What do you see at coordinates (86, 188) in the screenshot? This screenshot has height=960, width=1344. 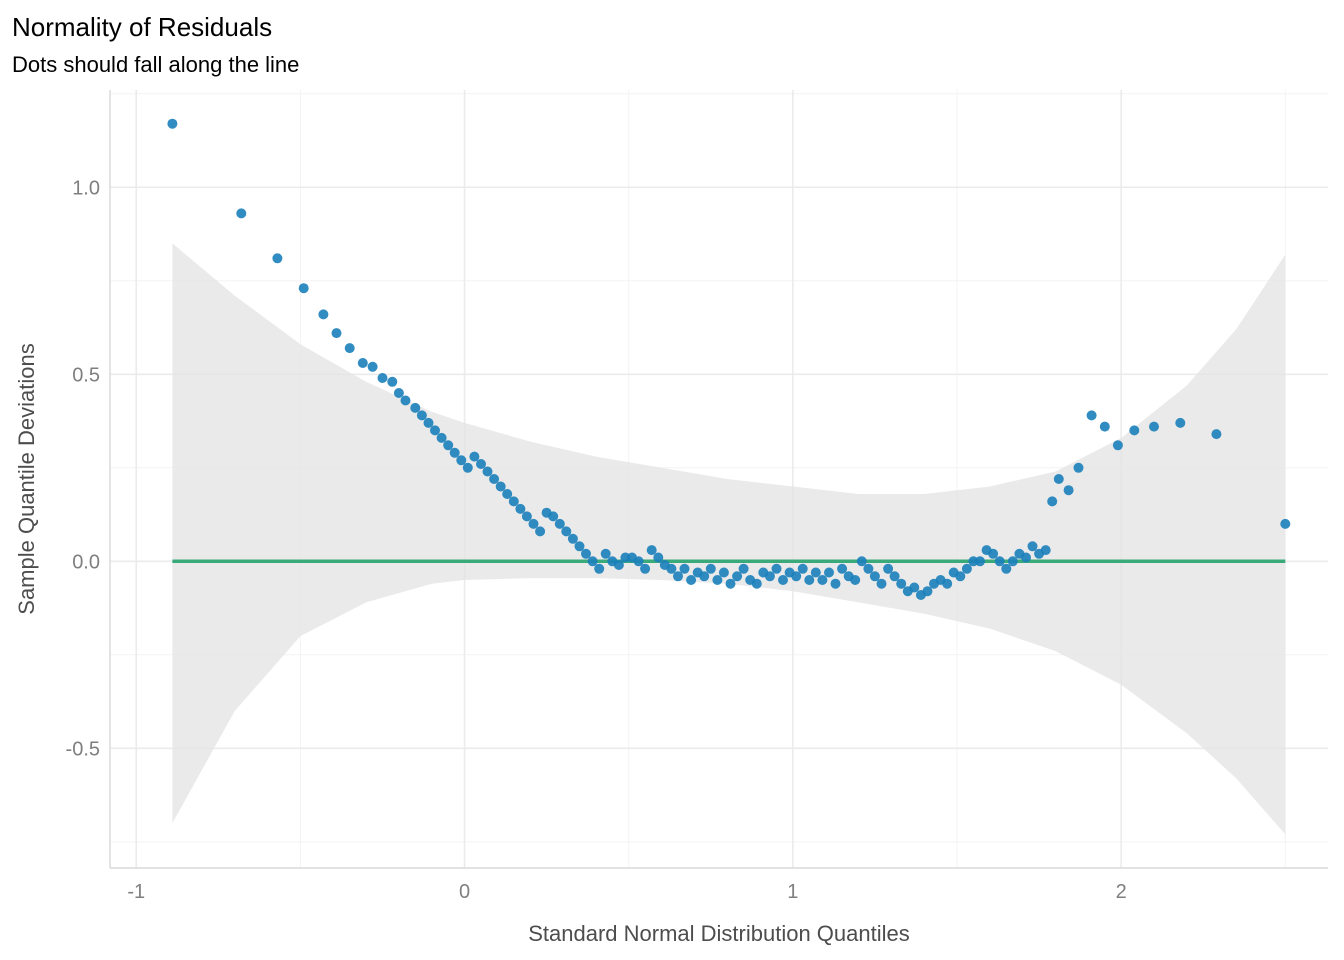 I see `y-tick-label: 1.0` at bounding box center [86, 188].